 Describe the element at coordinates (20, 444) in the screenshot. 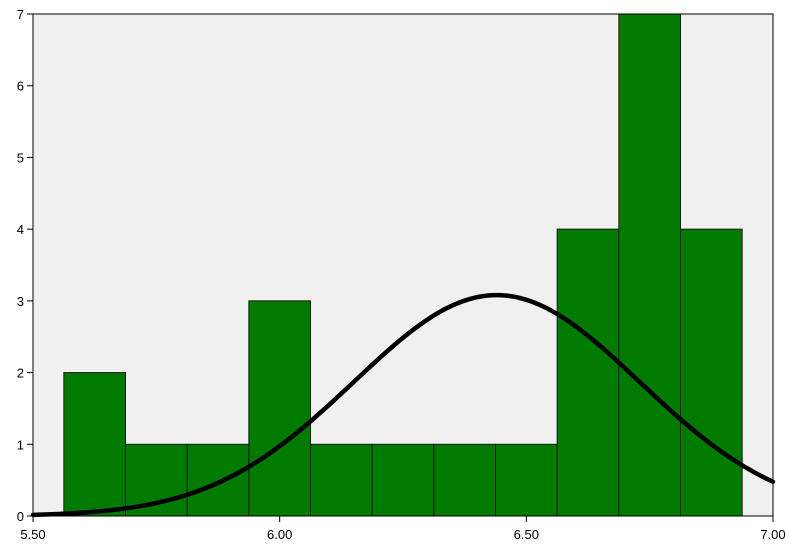

I see `y-tick-label: 1` at that location.